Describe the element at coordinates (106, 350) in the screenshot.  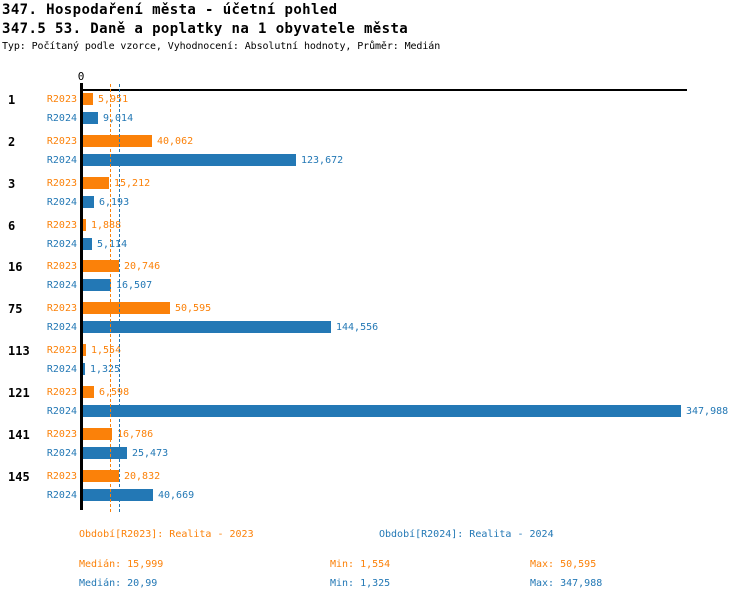
I see `bar-value-label: 1,554` at that location.